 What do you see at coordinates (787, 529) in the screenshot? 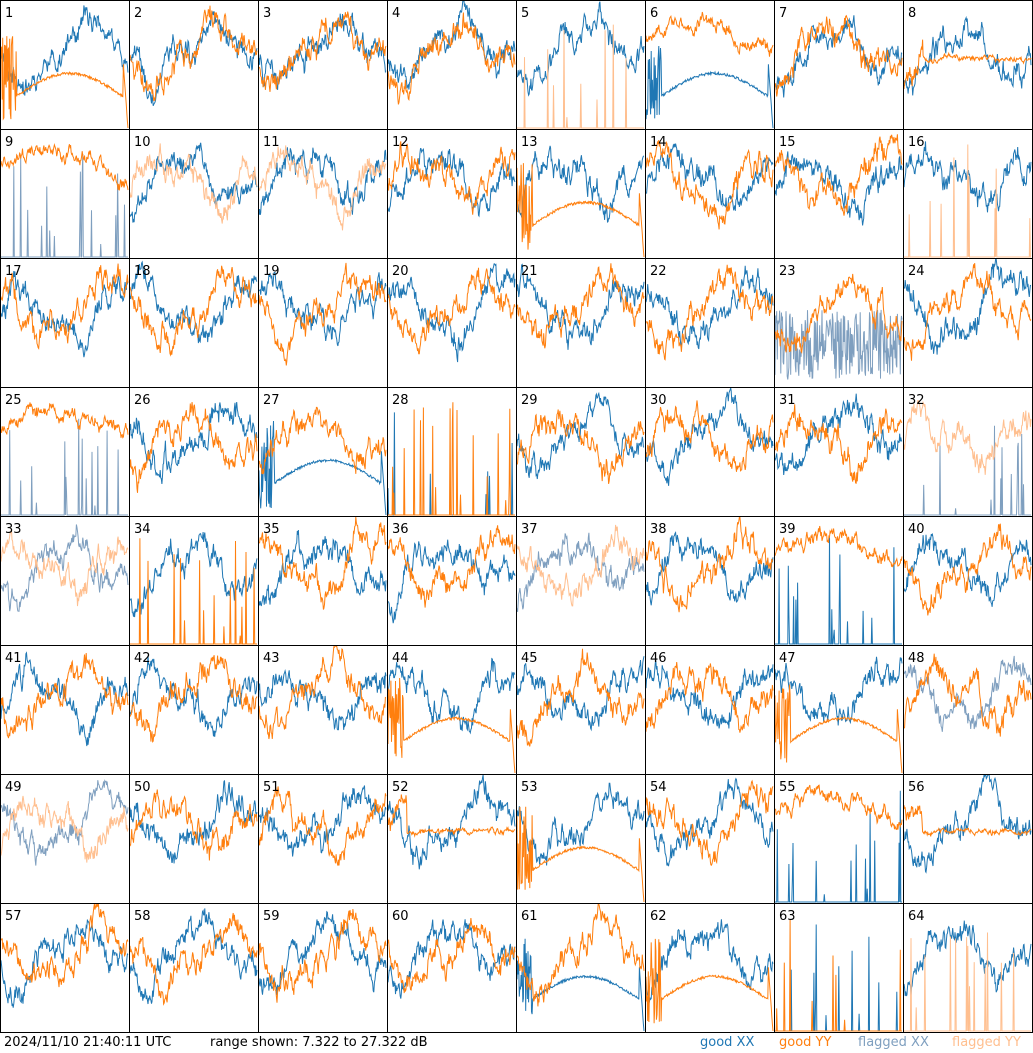
I see `tile-label: 39` at bounding box center [787, 529].